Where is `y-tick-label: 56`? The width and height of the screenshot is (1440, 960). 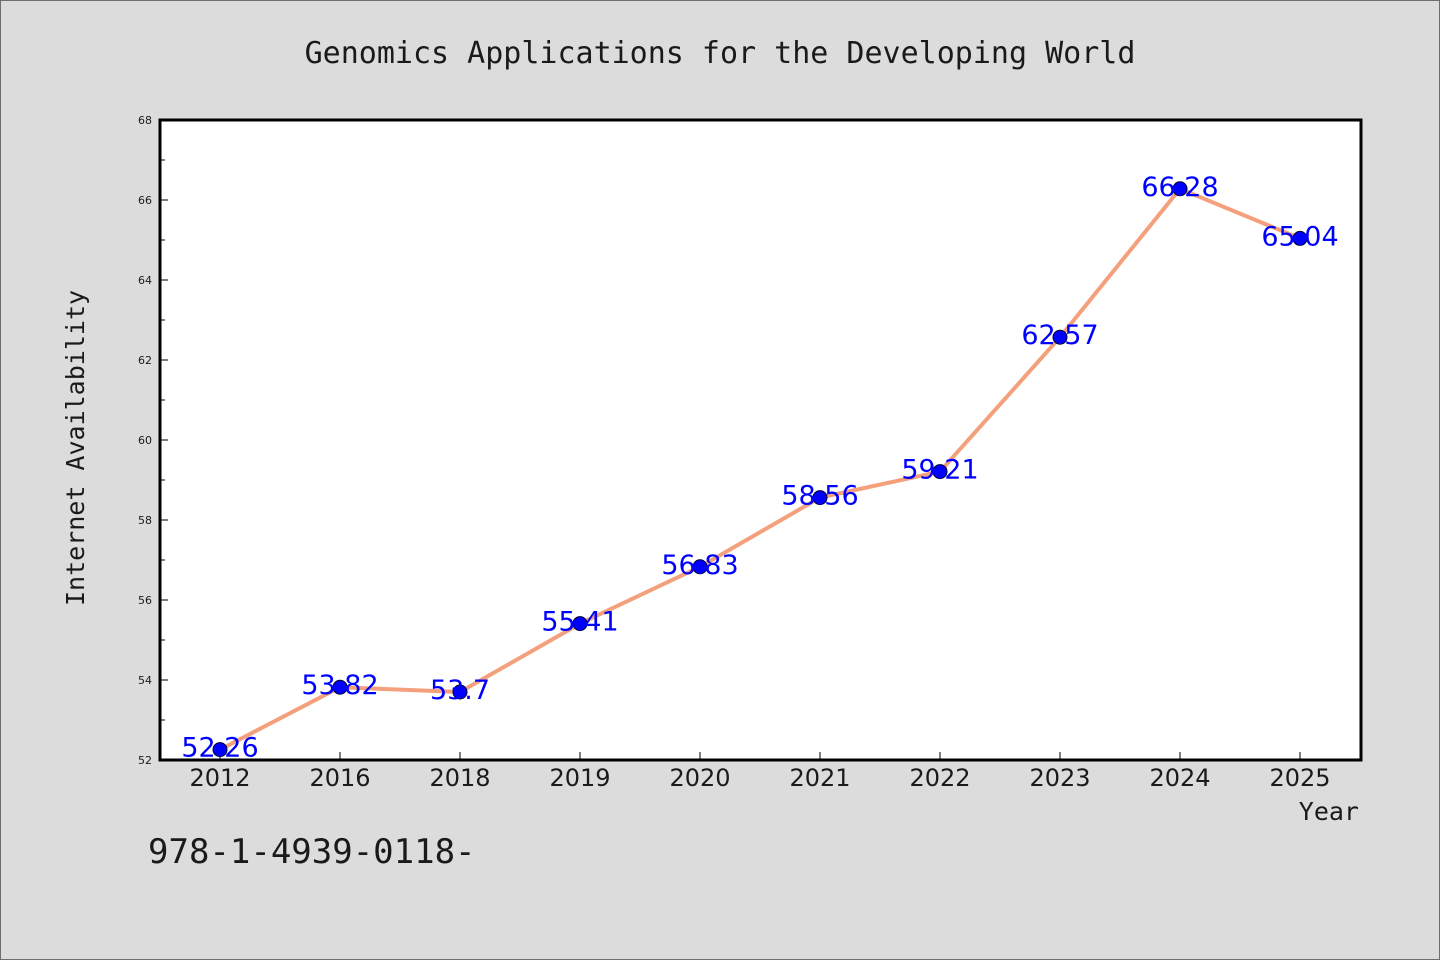 y-tick-label: 56 is located at coordinates (145, 600).